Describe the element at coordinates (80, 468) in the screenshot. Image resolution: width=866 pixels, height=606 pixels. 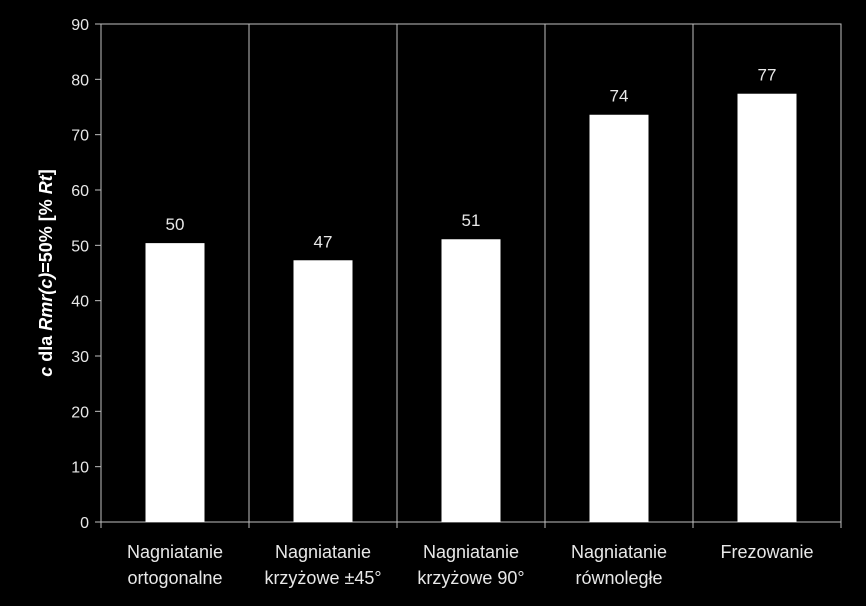
I see `y-tick-label: 10` at that location.